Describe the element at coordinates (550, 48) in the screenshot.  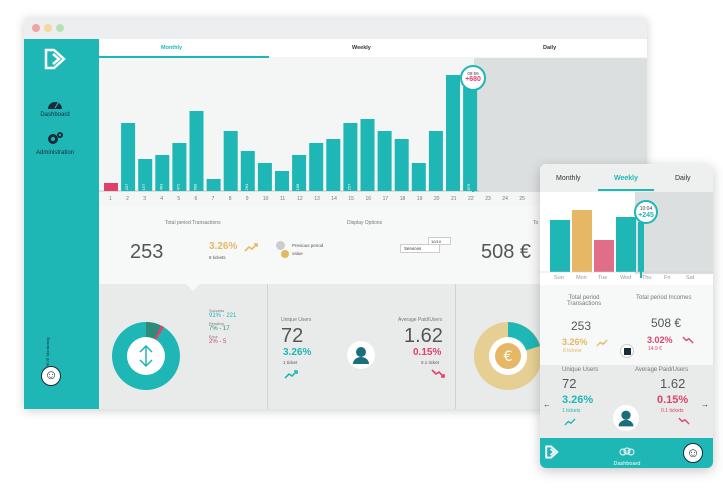
I see `tab-daily: Daily` at that location.